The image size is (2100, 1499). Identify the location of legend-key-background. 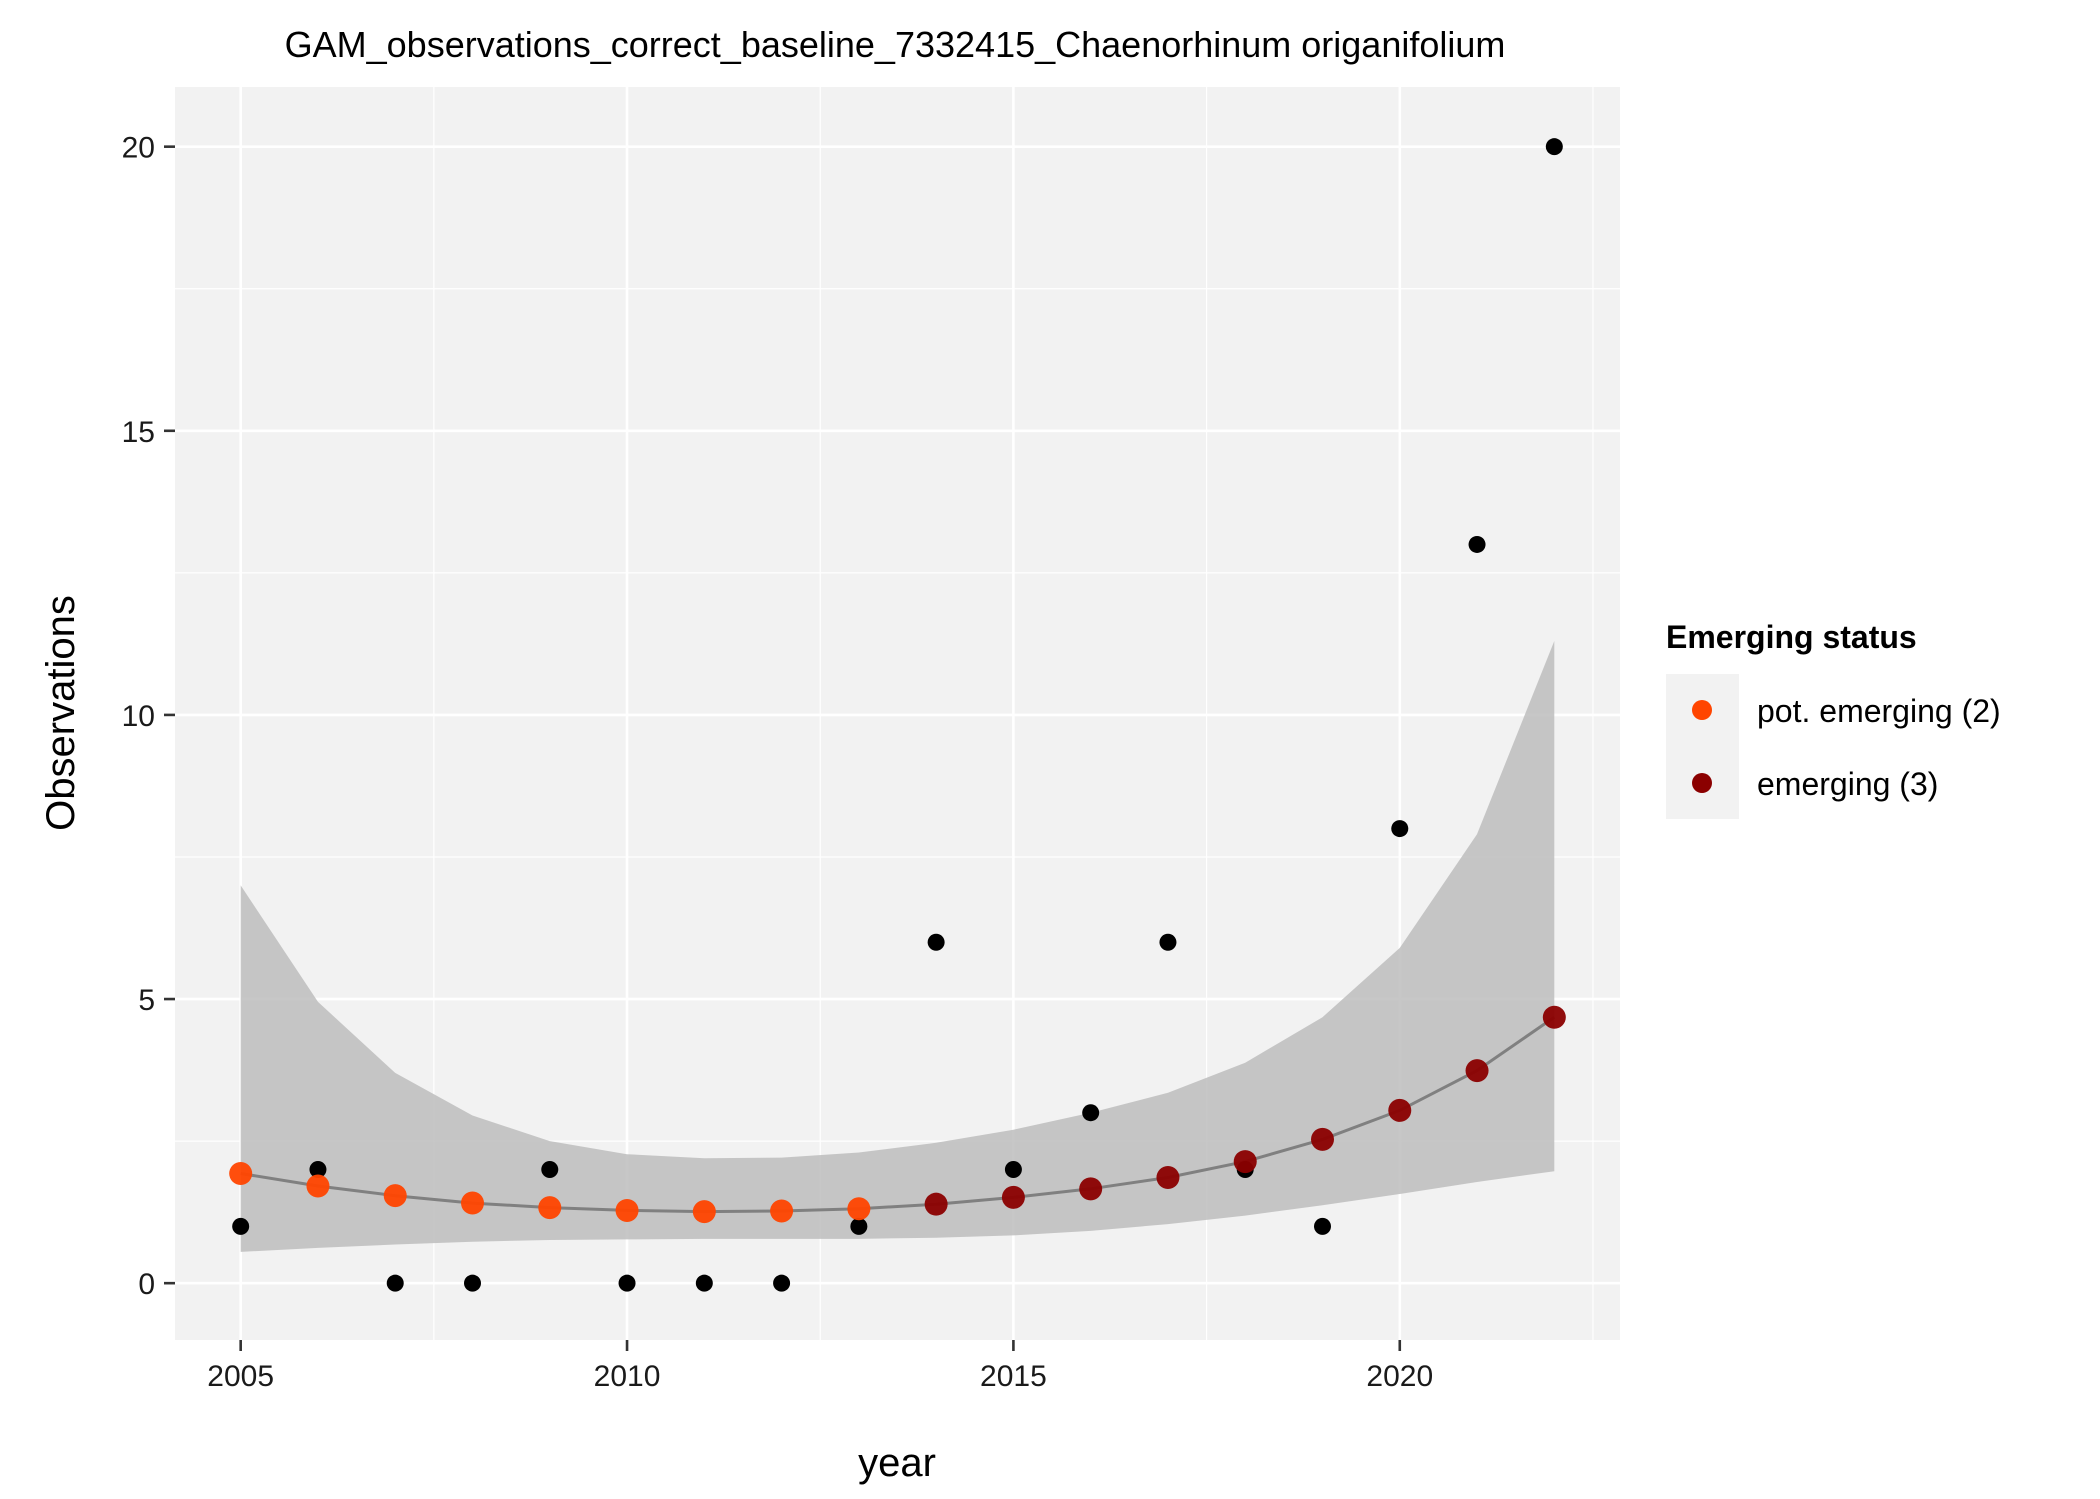
(1702, 746).